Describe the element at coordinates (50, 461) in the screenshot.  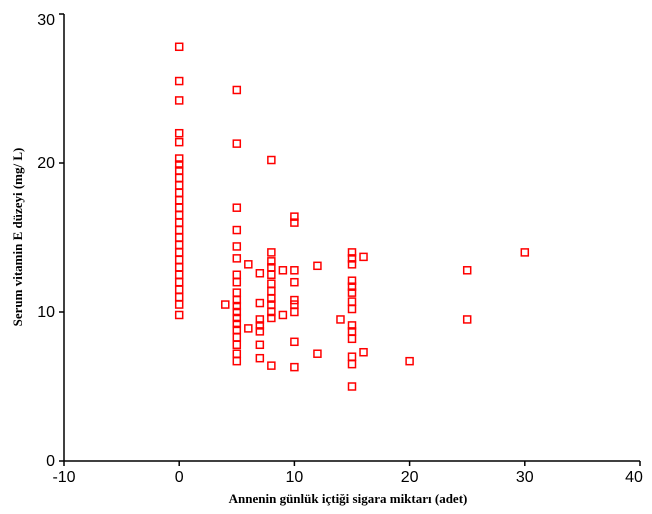
I see `y-tick-label: 0` at that location.